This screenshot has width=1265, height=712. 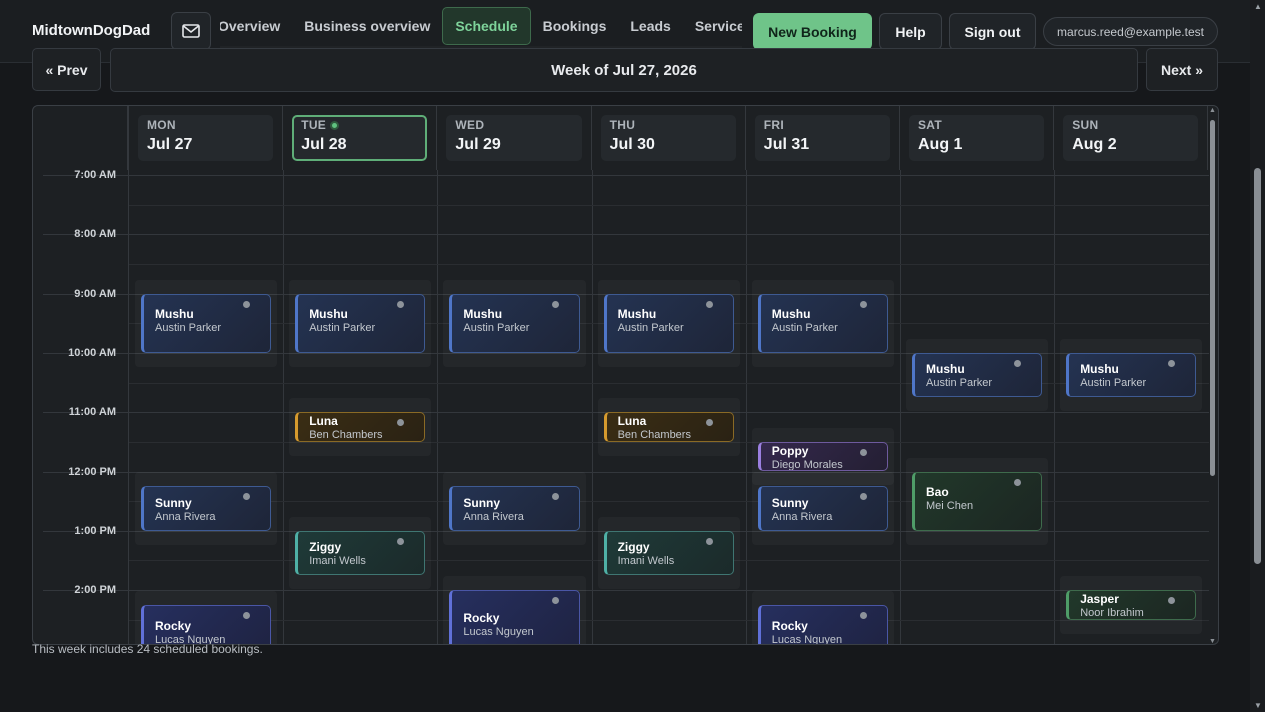 What do you see at coordinates (822, 456) in the screenshot?
I see `booking-card: Poppy Diego Morales` at bounding box center [822, 456].